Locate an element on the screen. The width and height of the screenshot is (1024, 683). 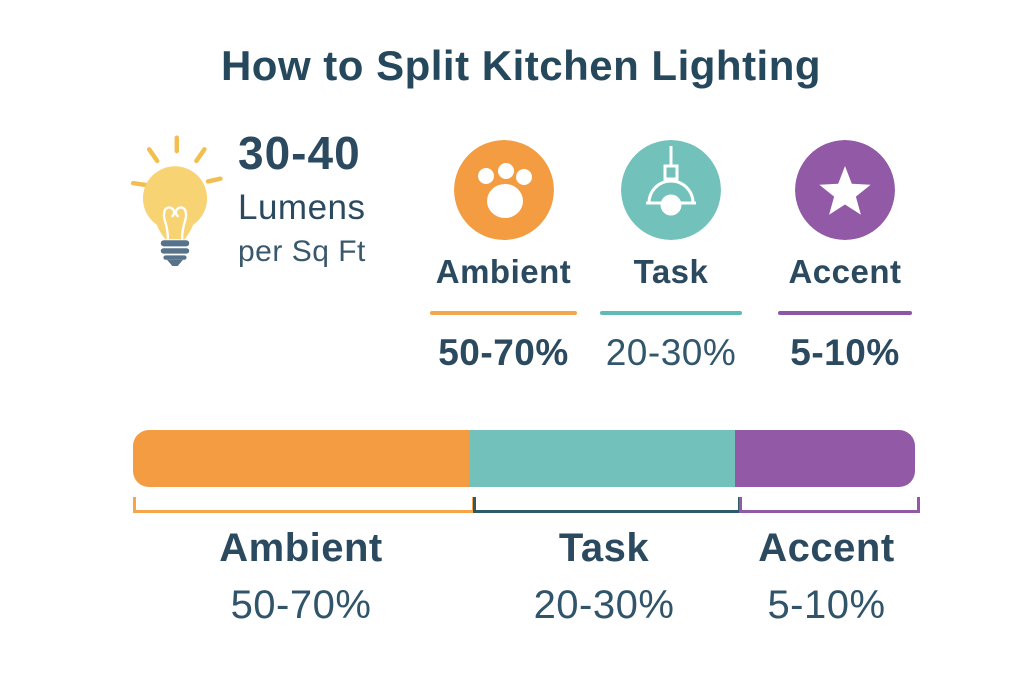
bar-label-accent-range: 5-10% is located at coordinates (826, 605).